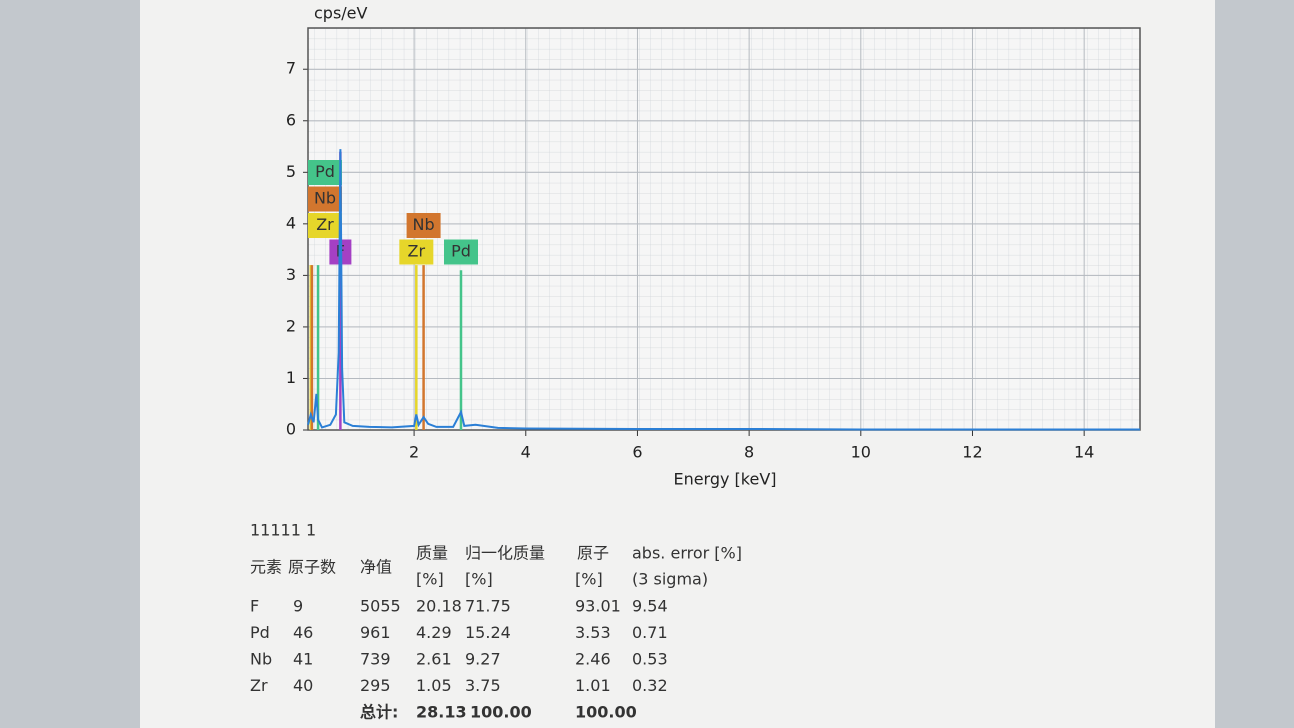 This screenshot has height=728, width=1294. What do you see at coordinates (291, 119) in the screenshot?
I see `y-tick-label: 6` at bounding box center [291, 119].